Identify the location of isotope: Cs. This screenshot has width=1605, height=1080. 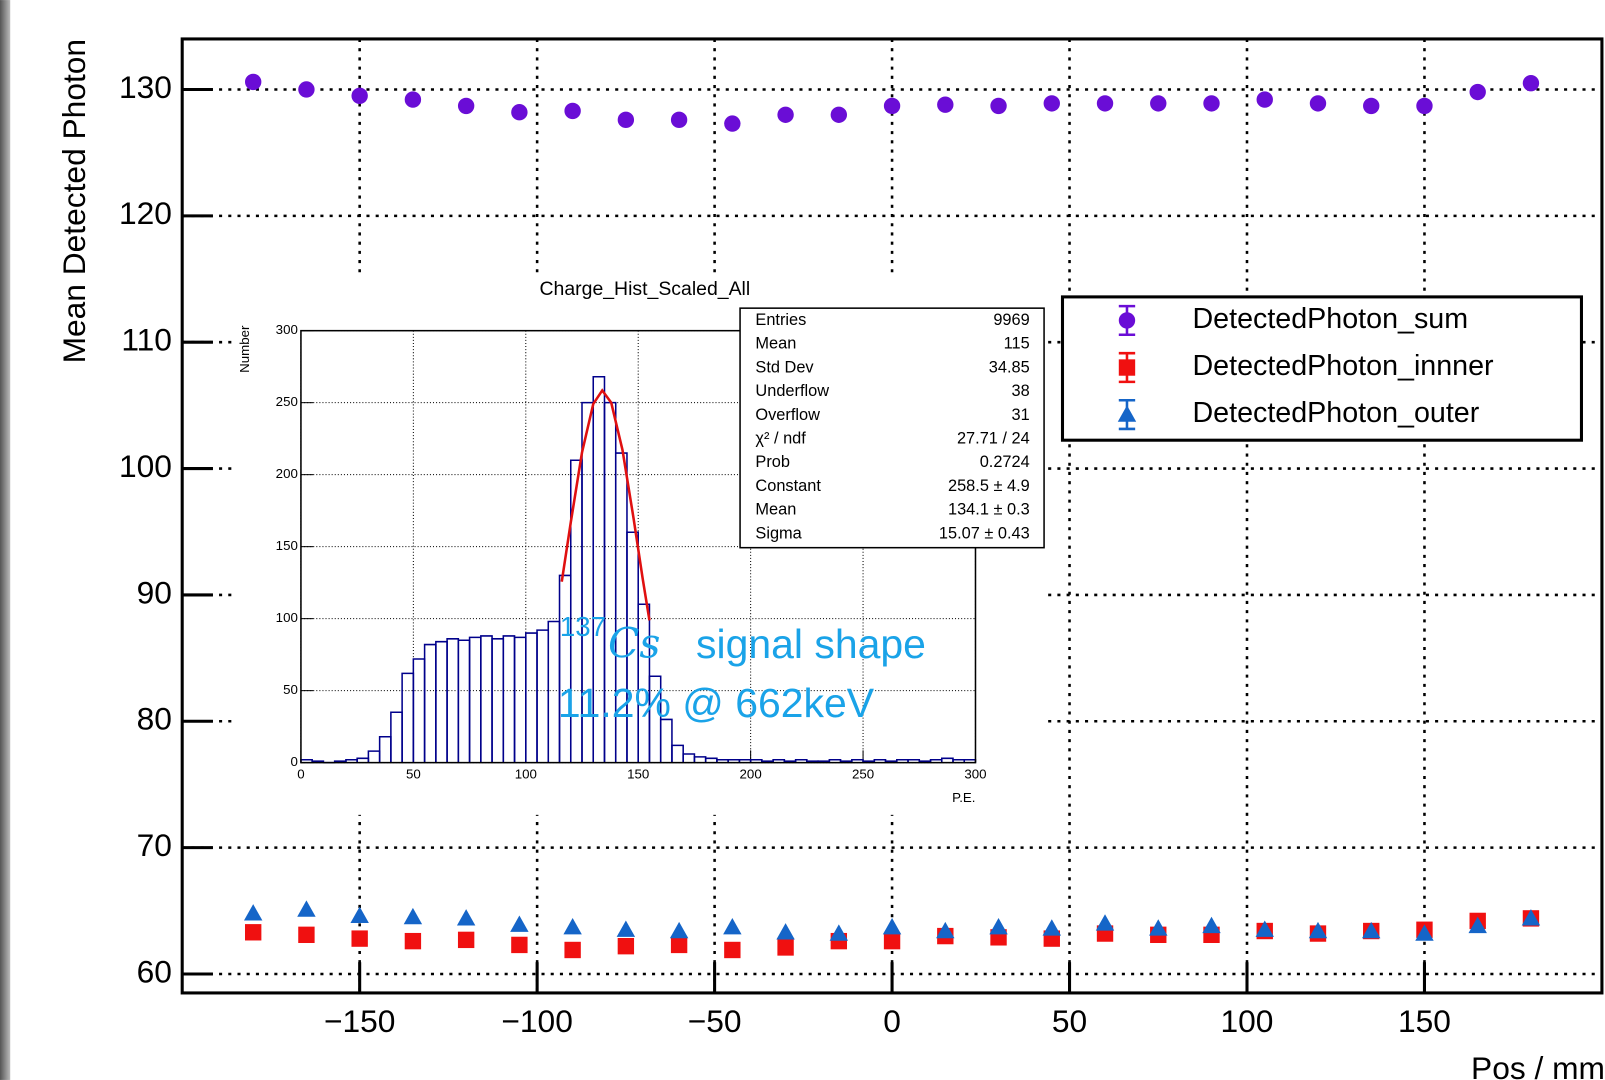
(634, 643).